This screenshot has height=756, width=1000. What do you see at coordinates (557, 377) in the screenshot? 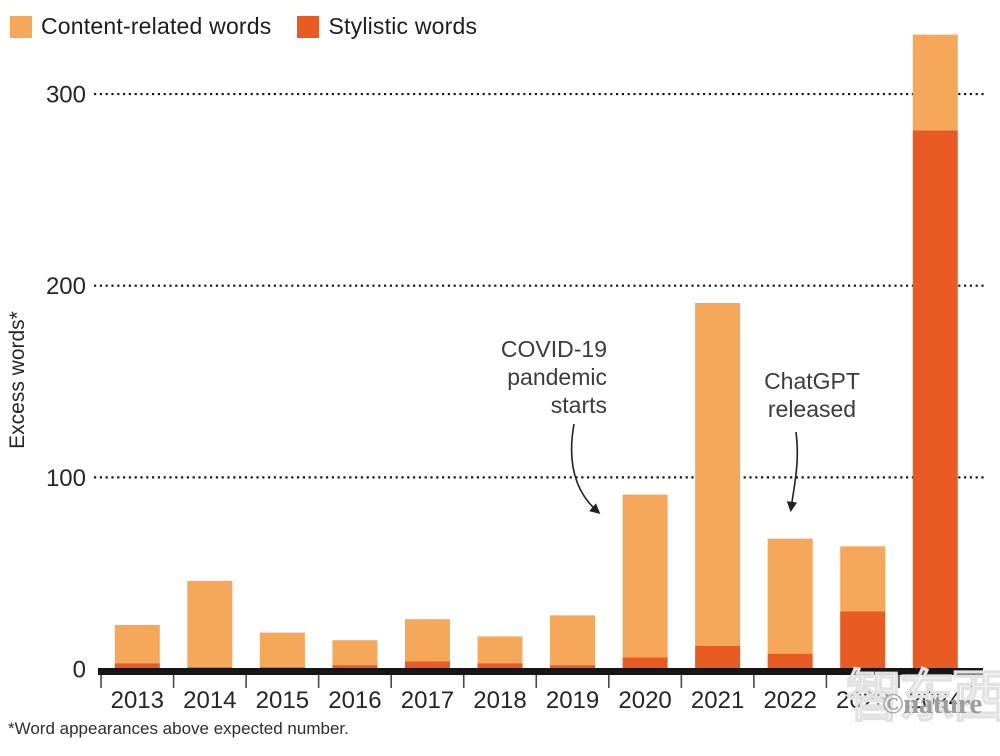
I see `annotation-covid-line-2: pandemic` at bounding box center [557, 377].